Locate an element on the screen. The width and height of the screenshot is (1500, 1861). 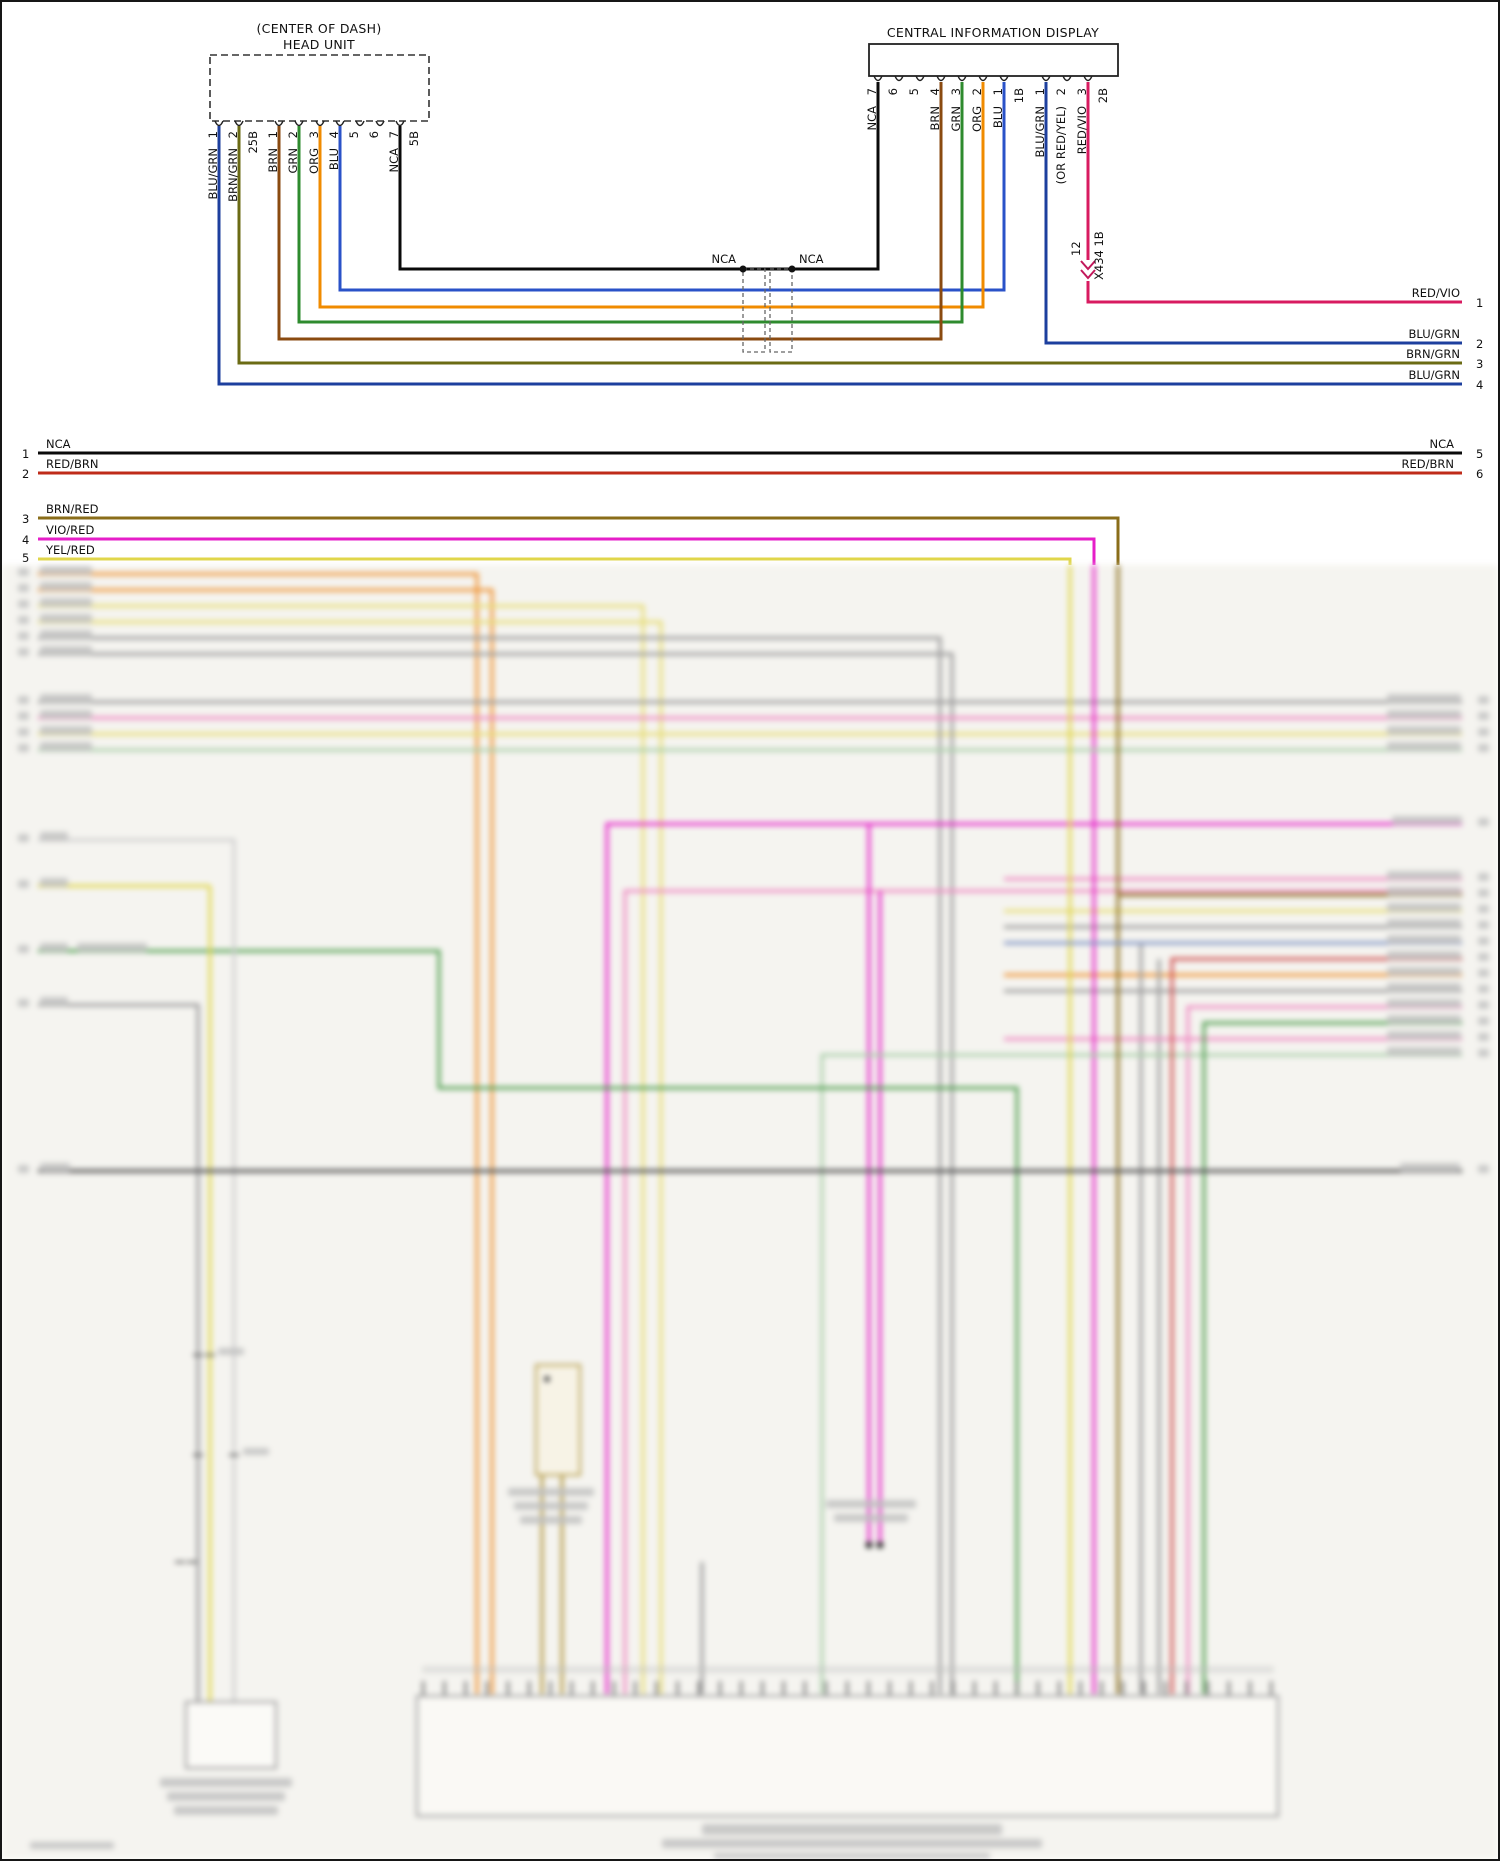
wire-org is located at coordinates (651, 195).